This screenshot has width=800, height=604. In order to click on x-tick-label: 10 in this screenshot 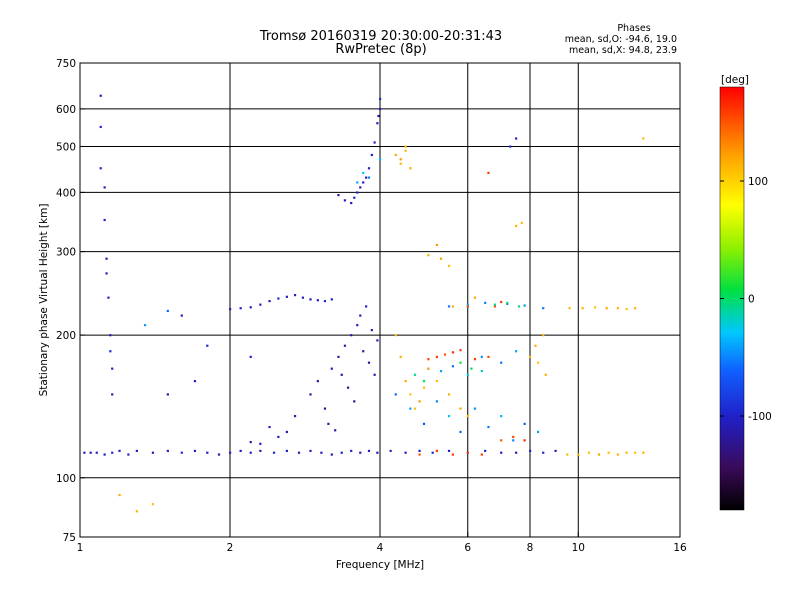, I will do `click(578, 548)`.